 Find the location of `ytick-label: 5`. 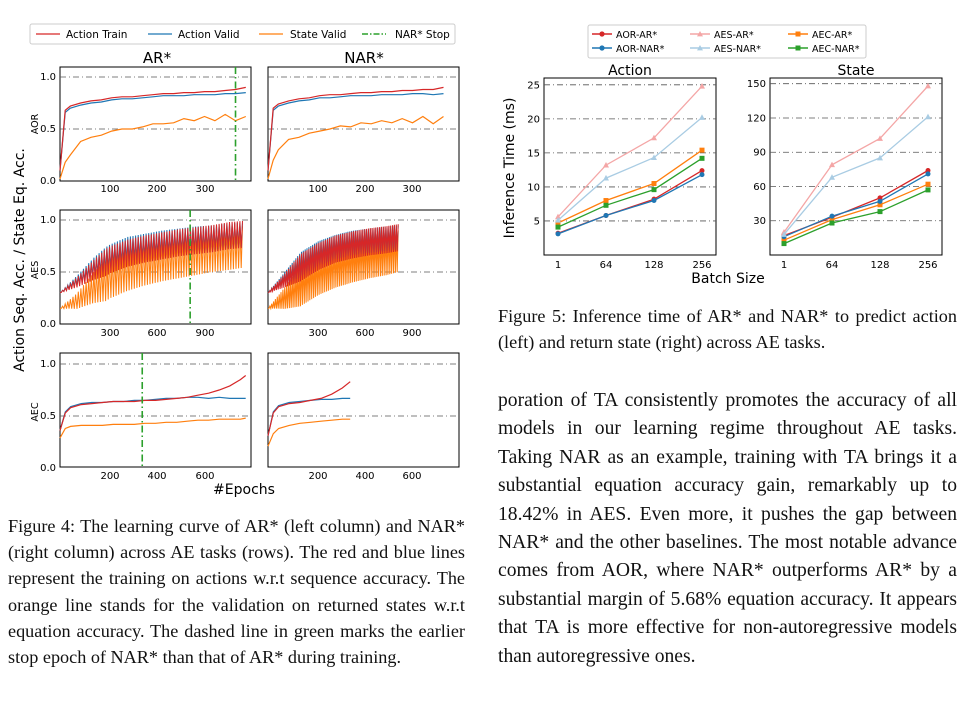

ytick-label: 5 is located at coordinates (537, 221).